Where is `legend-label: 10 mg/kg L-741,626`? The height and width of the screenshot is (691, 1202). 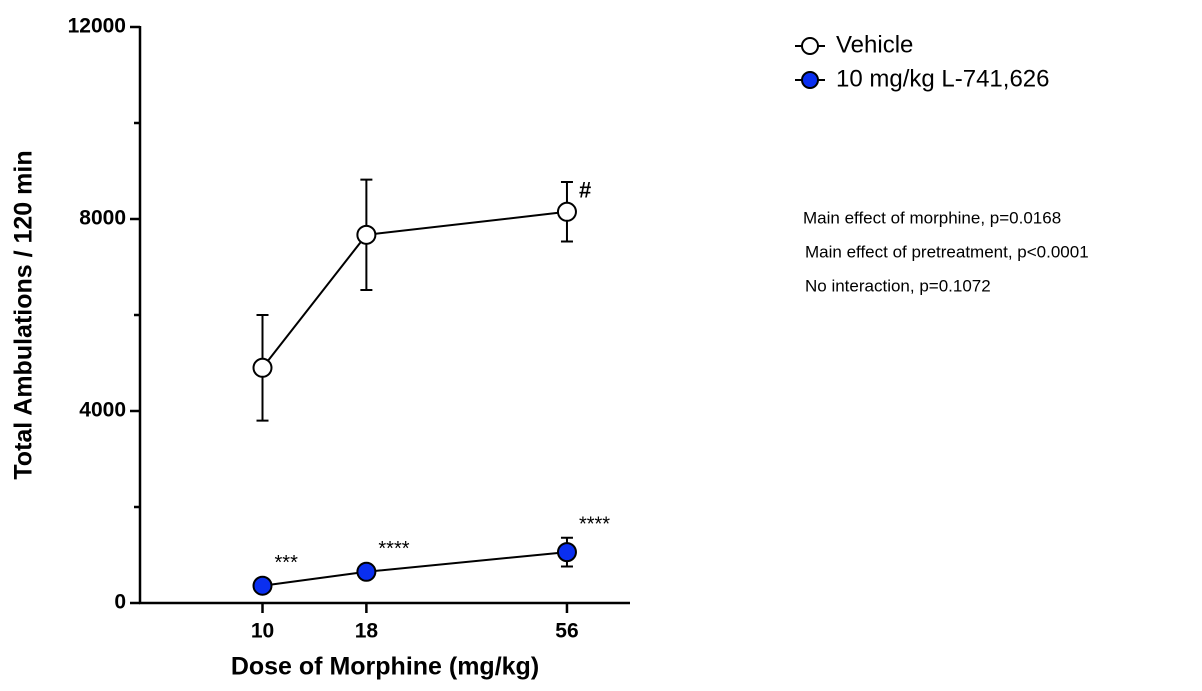
legend-label: 10 mg/kg L-741,626 is located at coordinates (942, 78).